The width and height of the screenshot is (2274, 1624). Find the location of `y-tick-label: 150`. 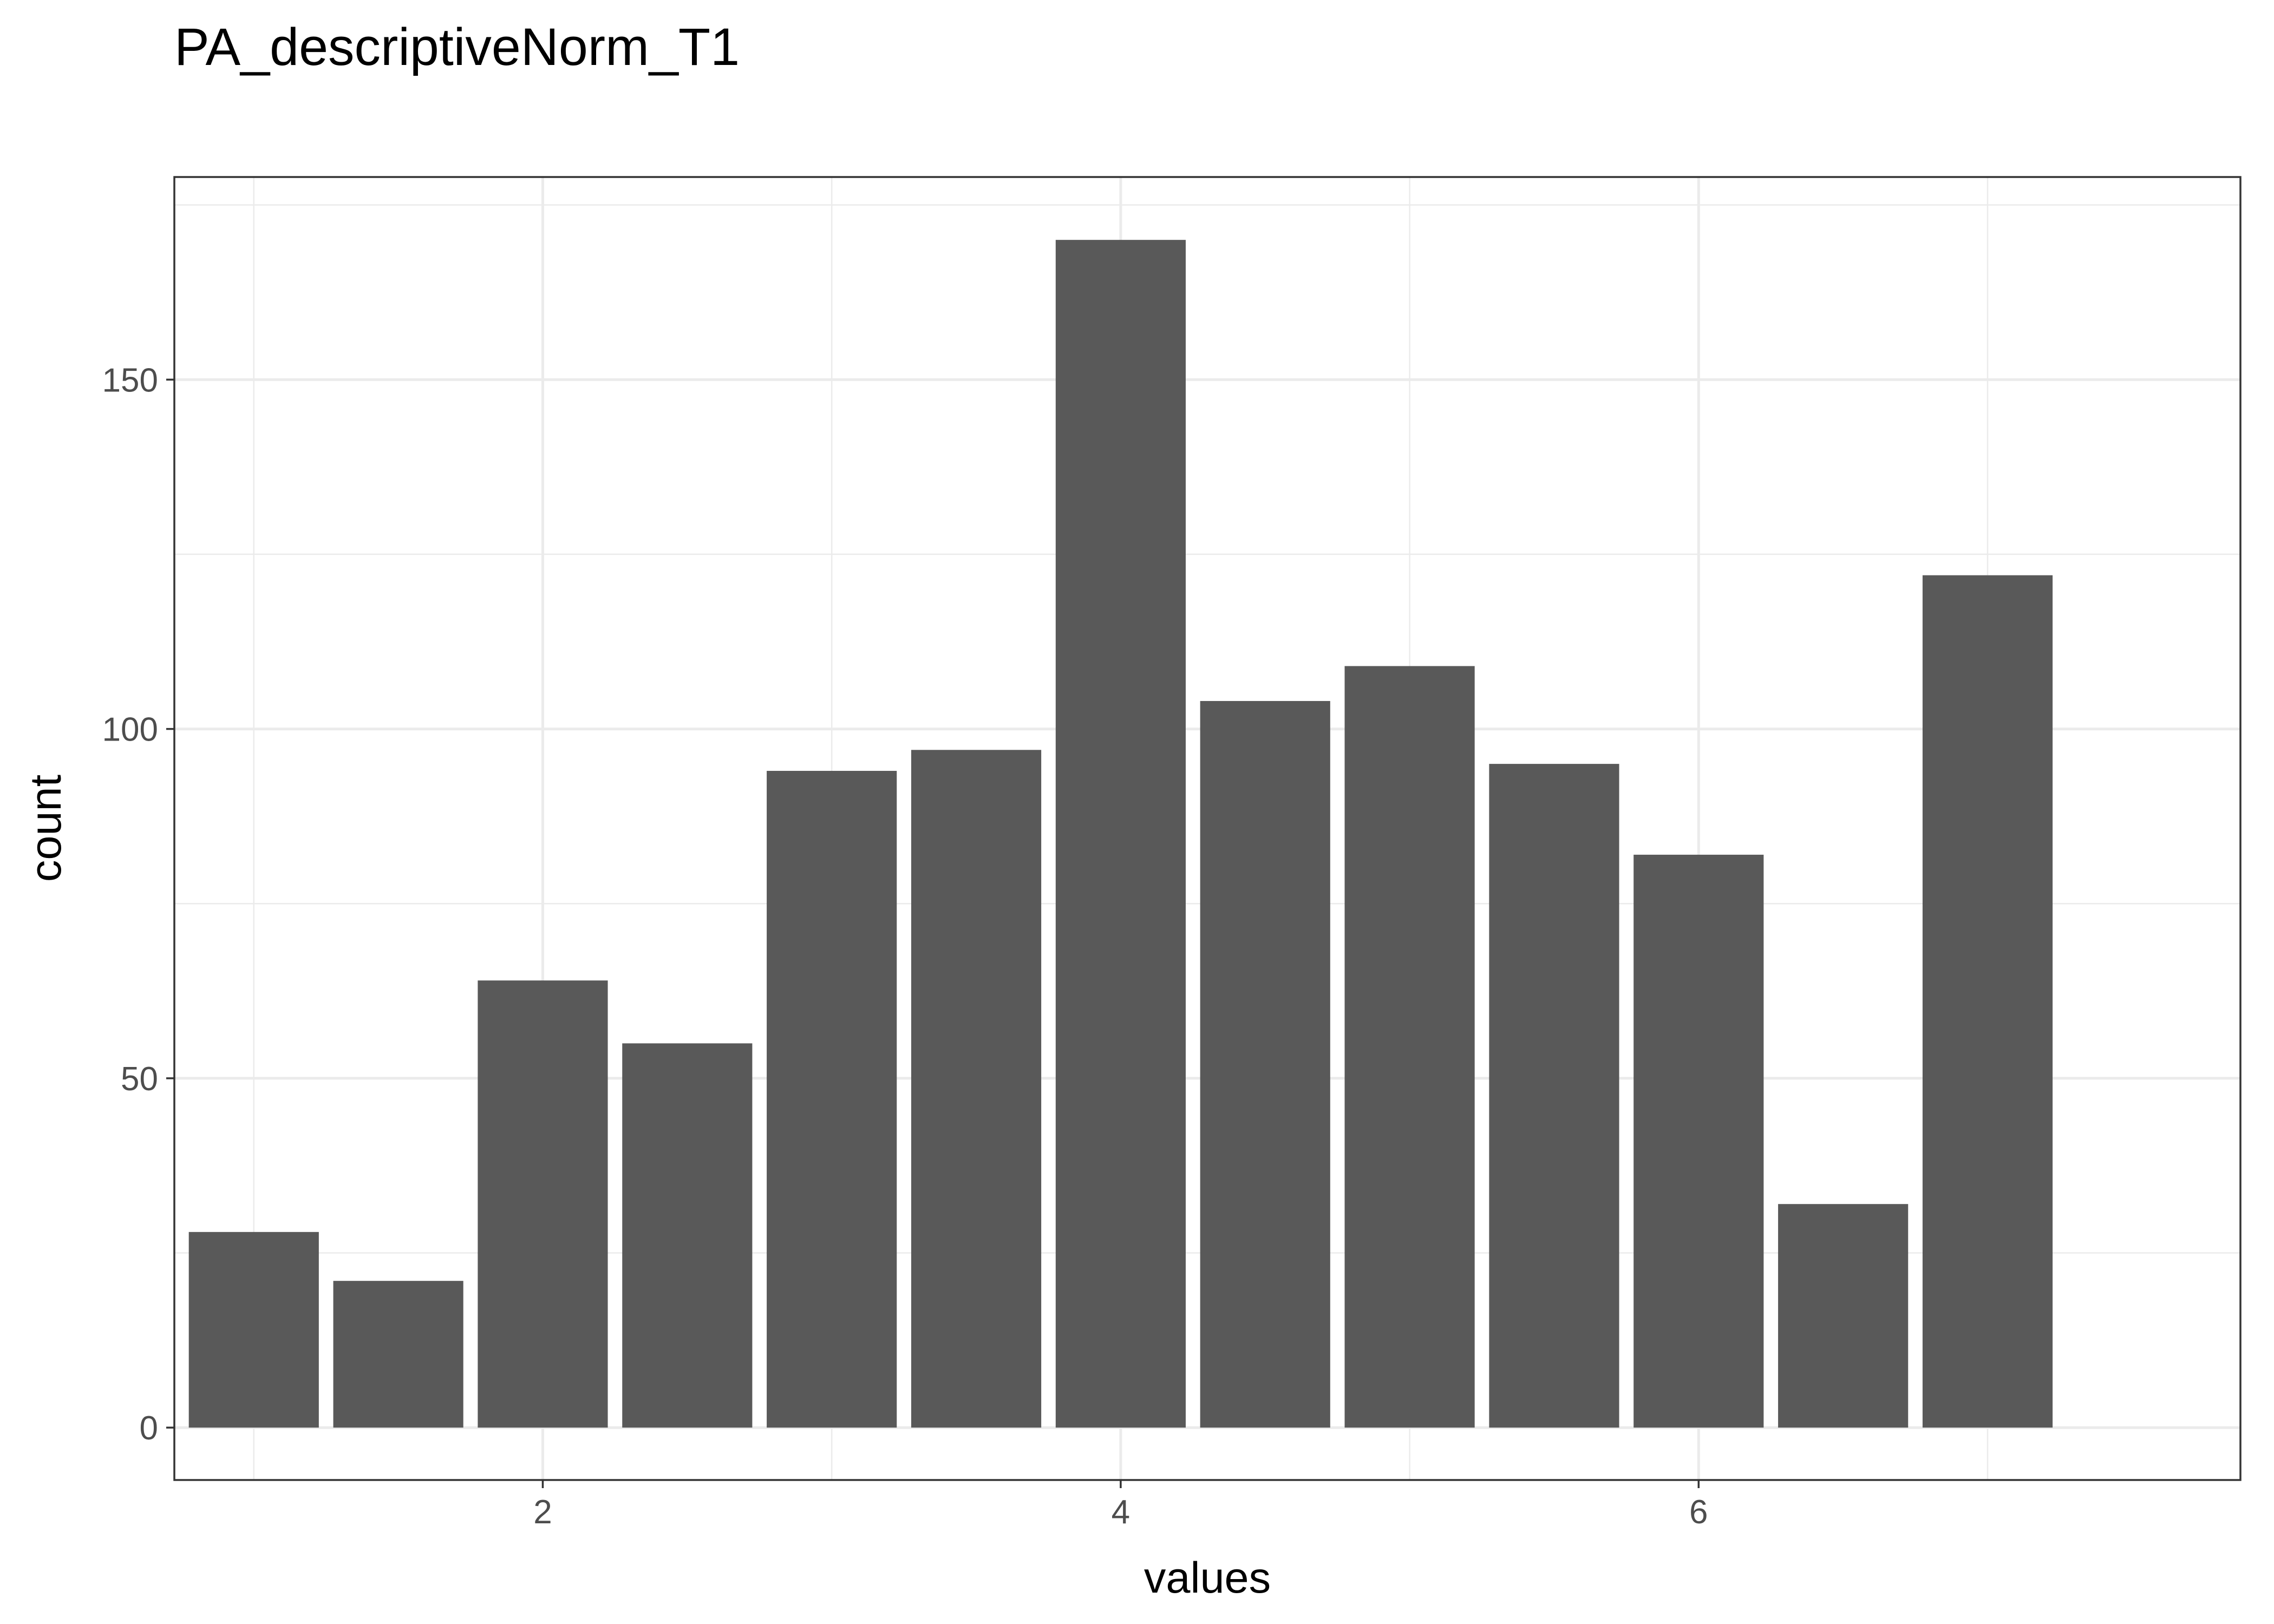

y-tick-label: 150 is located at coordinates (130, 380).